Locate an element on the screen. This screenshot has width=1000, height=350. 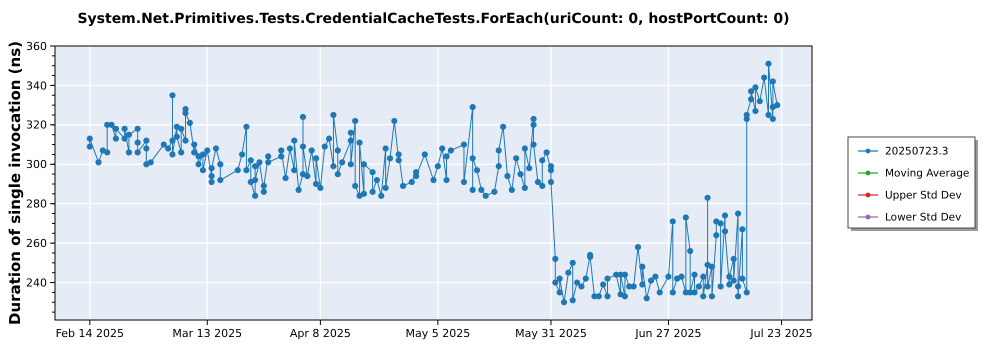
y-tick-label: 340 is located at coordinates (36, 85).